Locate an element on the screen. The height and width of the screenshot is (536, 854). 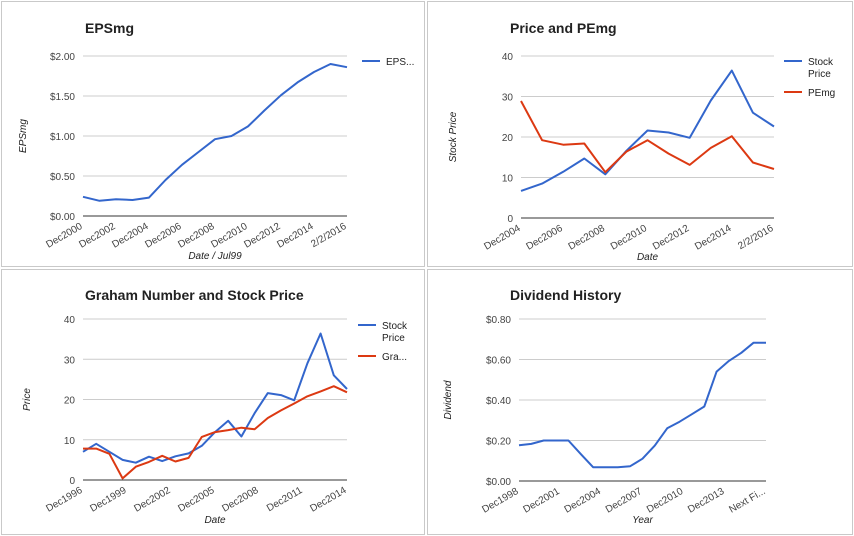
chart-title: Dividend History is located at coordinates (565, 295).